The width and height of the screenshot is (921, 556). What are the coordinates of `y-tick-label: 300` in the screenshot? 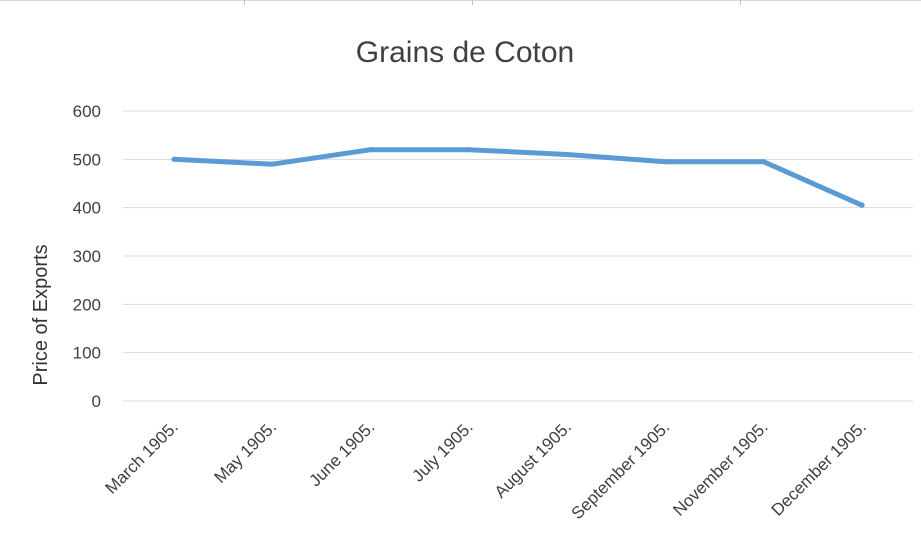 It's located at (87, 256).